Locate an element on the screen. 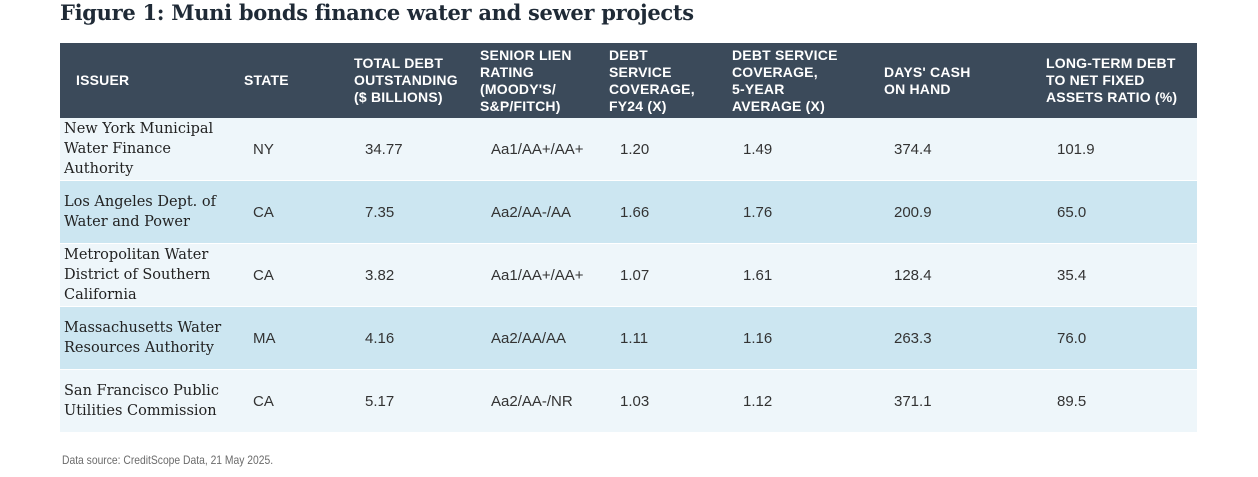 The height and width of the screenshot is (477, 1258). header-issuer: ISSUER is located at coordinates (103, 80).